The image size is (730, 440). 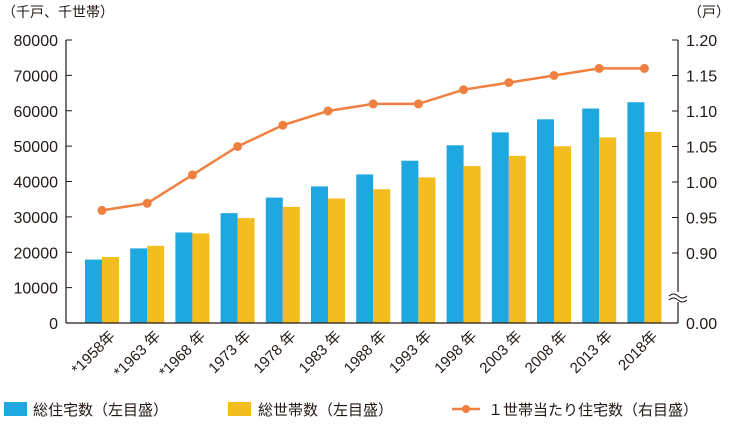 What do you see at coordinates (701, 41) in the screenshot?
I see `right-tick-label: 1.20` at bounding box center [701, 41].